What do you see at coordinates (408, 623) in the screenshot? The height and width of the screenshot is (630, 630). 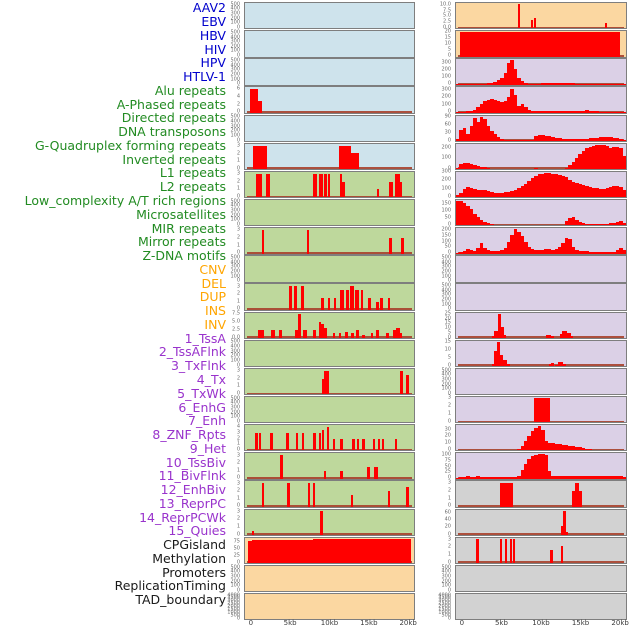 I see `x-tick-label: 20kb` at bounding box center [408, 623].